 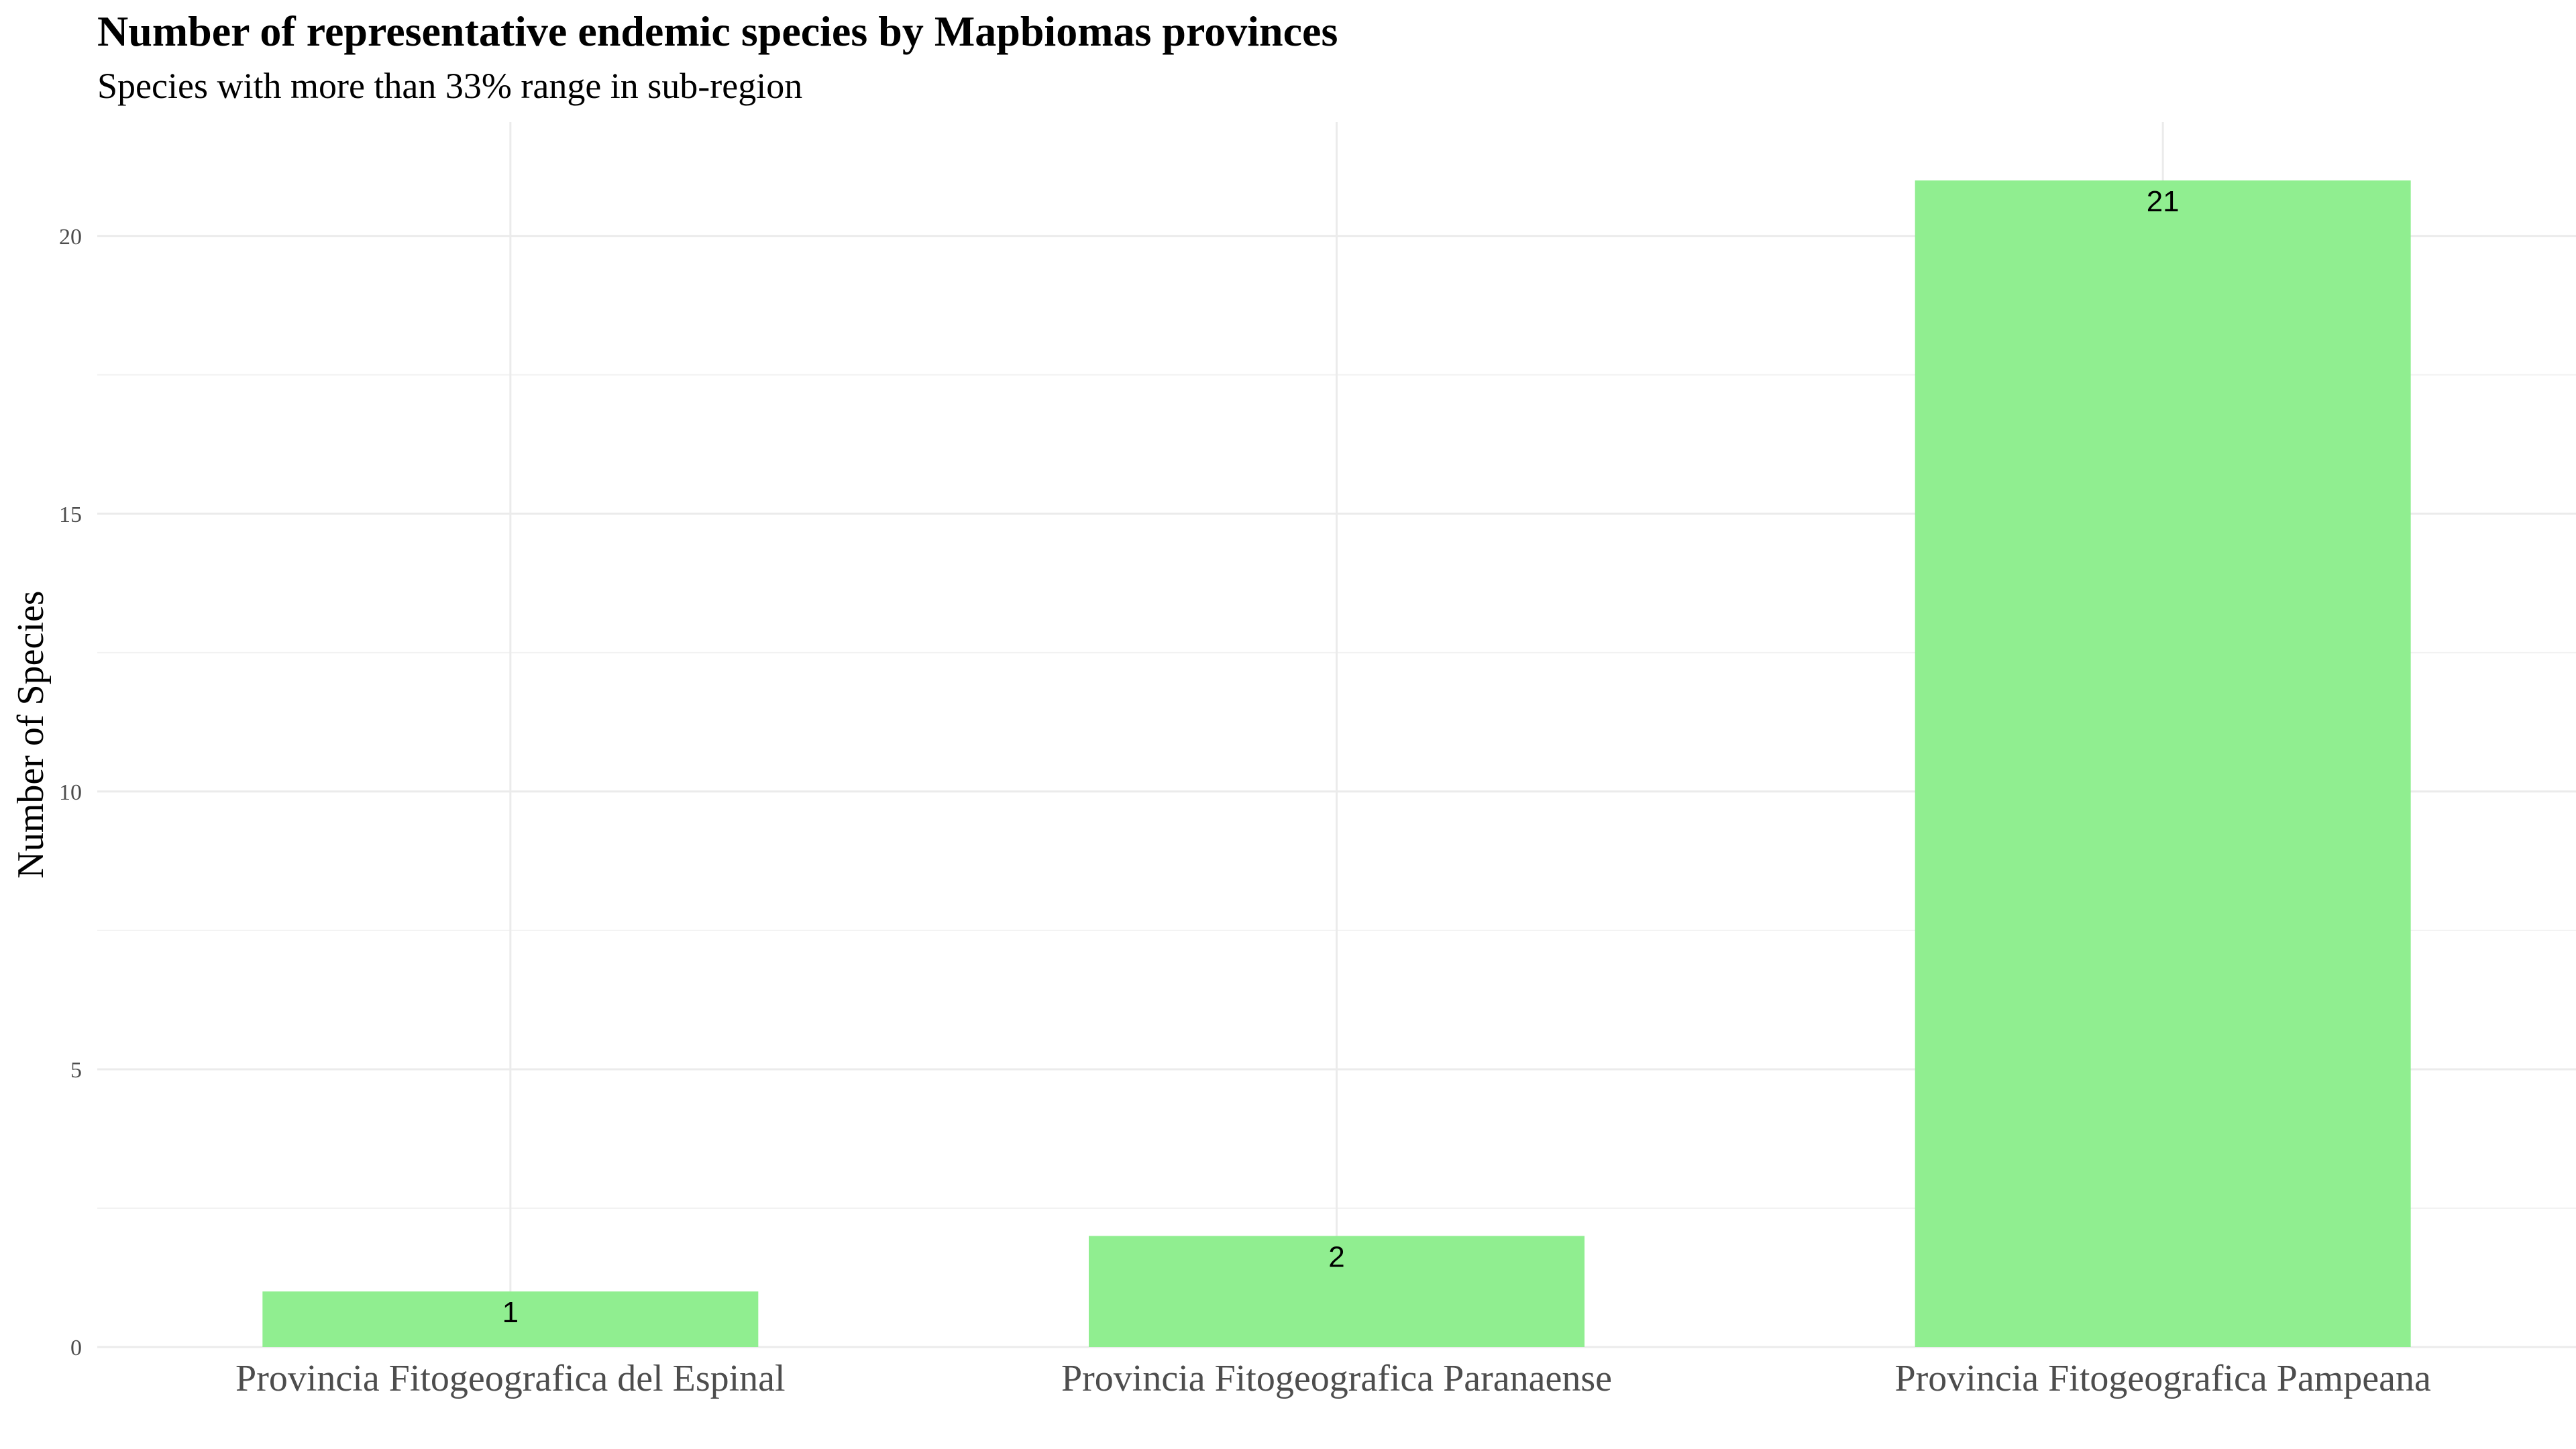 What do you see at coordinates (76, 1348) in the screenshot?
I see `y-tick-label: 0` at bounding box center [76, 1348].